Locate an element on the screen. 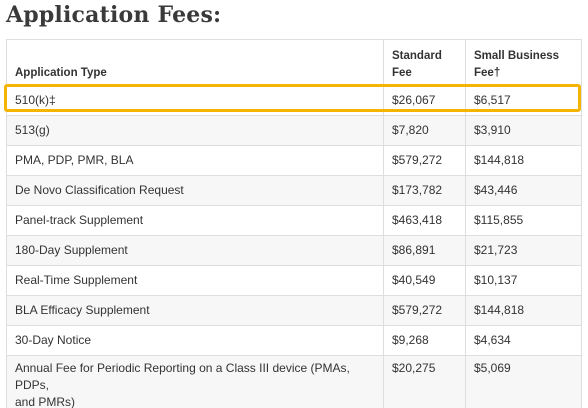 Image resolution: width=588 pixels, height=408 pixels. cell-standard-fee: $9,268 is located at coordinates (424, 340).